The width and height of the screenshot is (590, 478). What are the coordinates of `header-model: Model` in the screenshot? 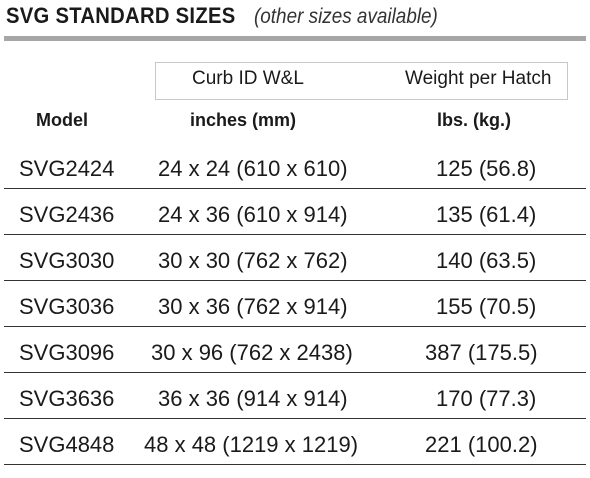 It's located at (62, 120).